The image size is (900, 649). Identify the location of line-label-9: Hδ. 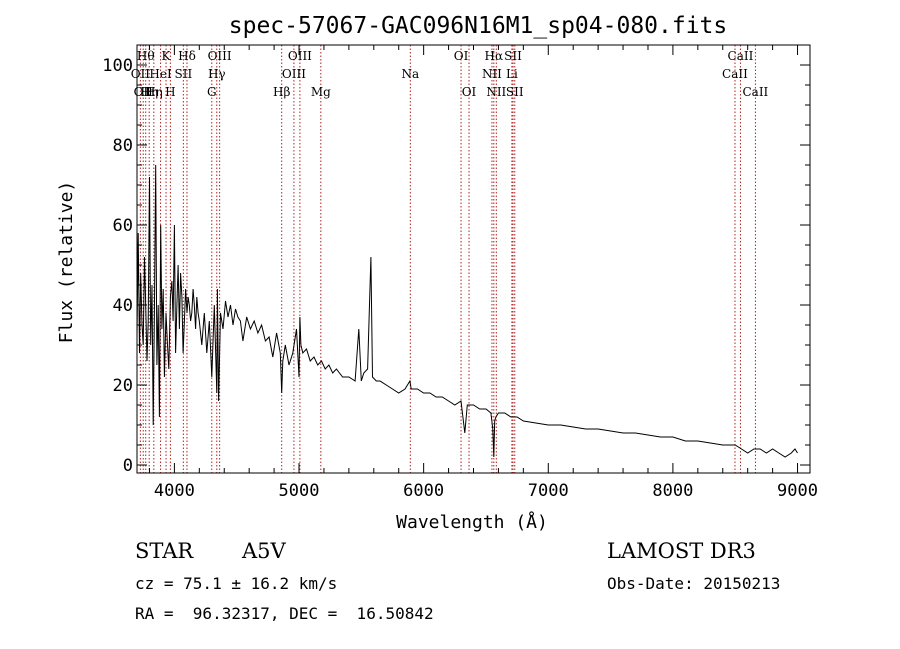
(187, 56).